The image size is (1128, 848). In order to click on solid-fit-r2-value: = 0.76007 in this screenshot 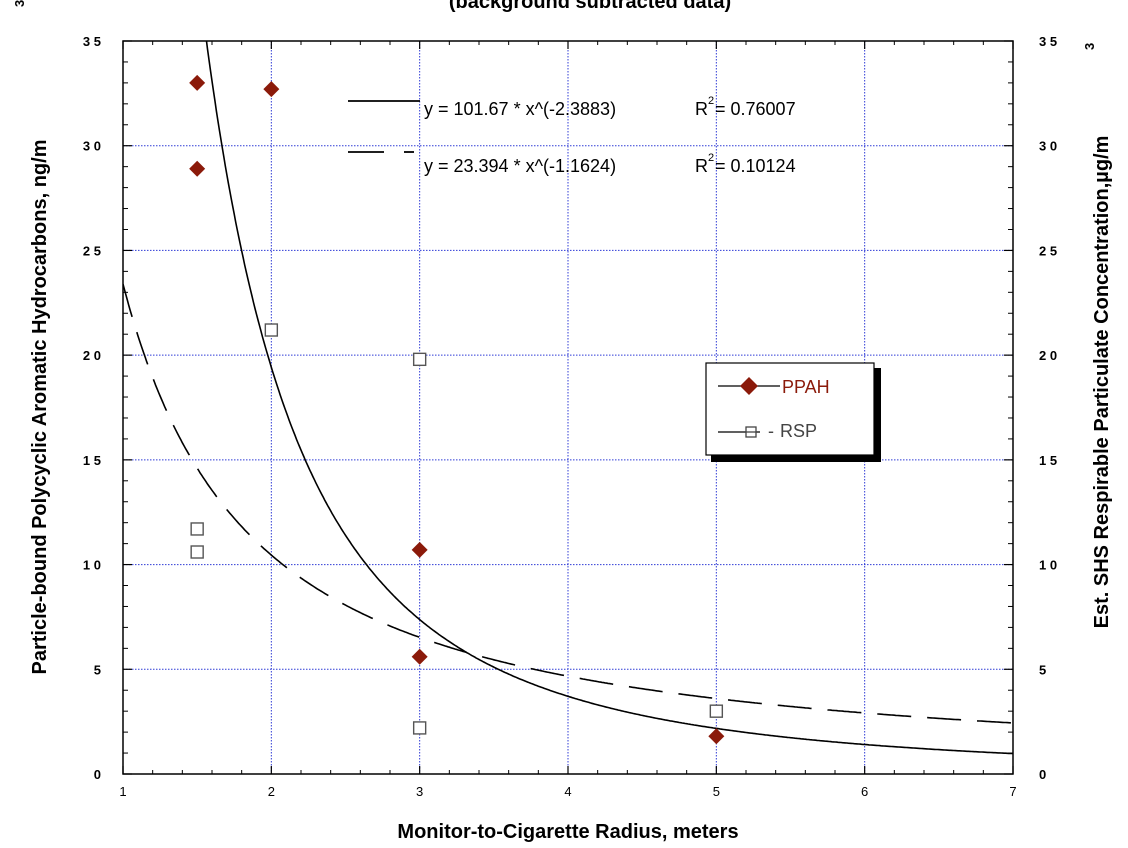, I will do `click(755, 109)`.